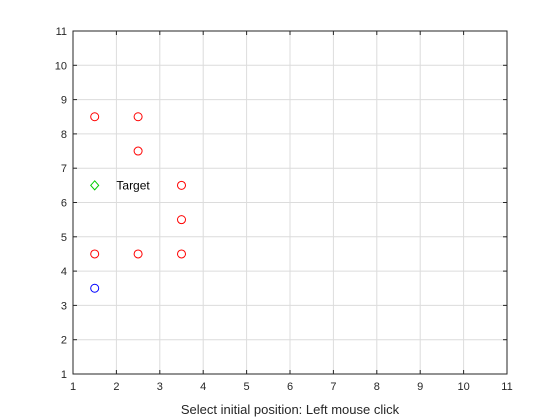 This screenshot has width=560, height=420. I want to click on x-tick-label: 11, so click(506, 387).